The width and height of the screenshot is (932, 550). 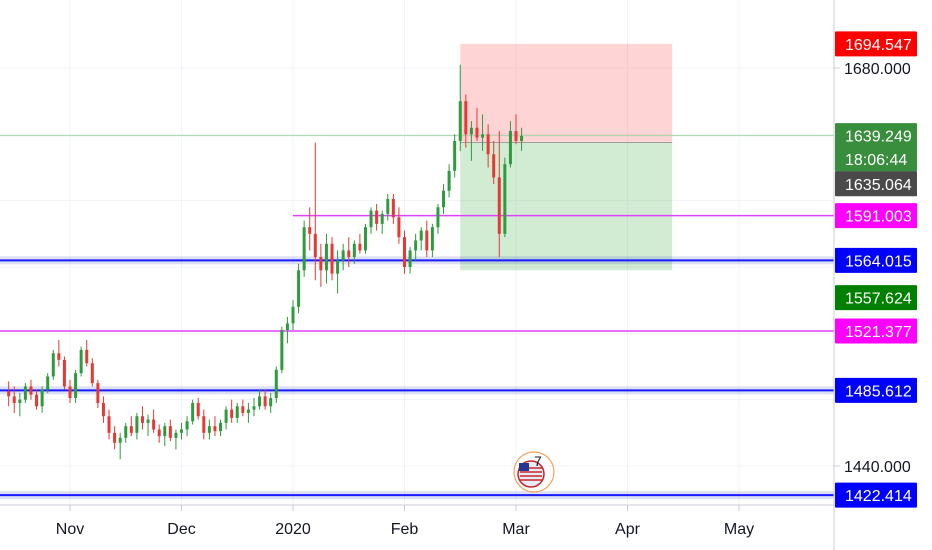 I want to click on position-tool, so click(x=566, y=157).